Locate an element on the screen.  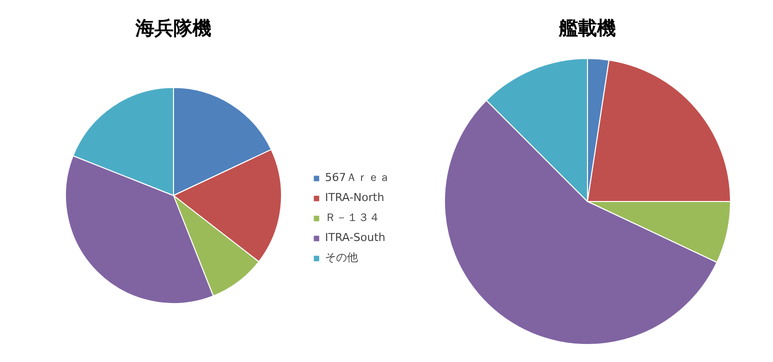
legend-label: 567Ａｒｅａ is located at coordinates (357, 177).